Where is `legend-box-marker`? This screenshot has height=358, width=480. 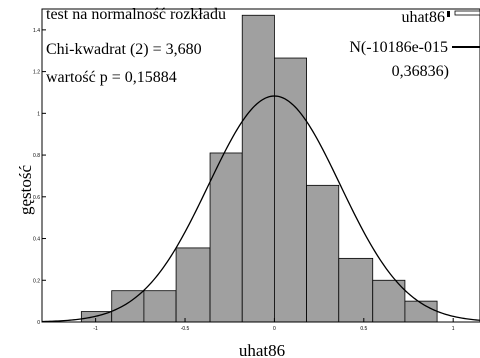
legend-box-marker is located at coordinates (448, 14).